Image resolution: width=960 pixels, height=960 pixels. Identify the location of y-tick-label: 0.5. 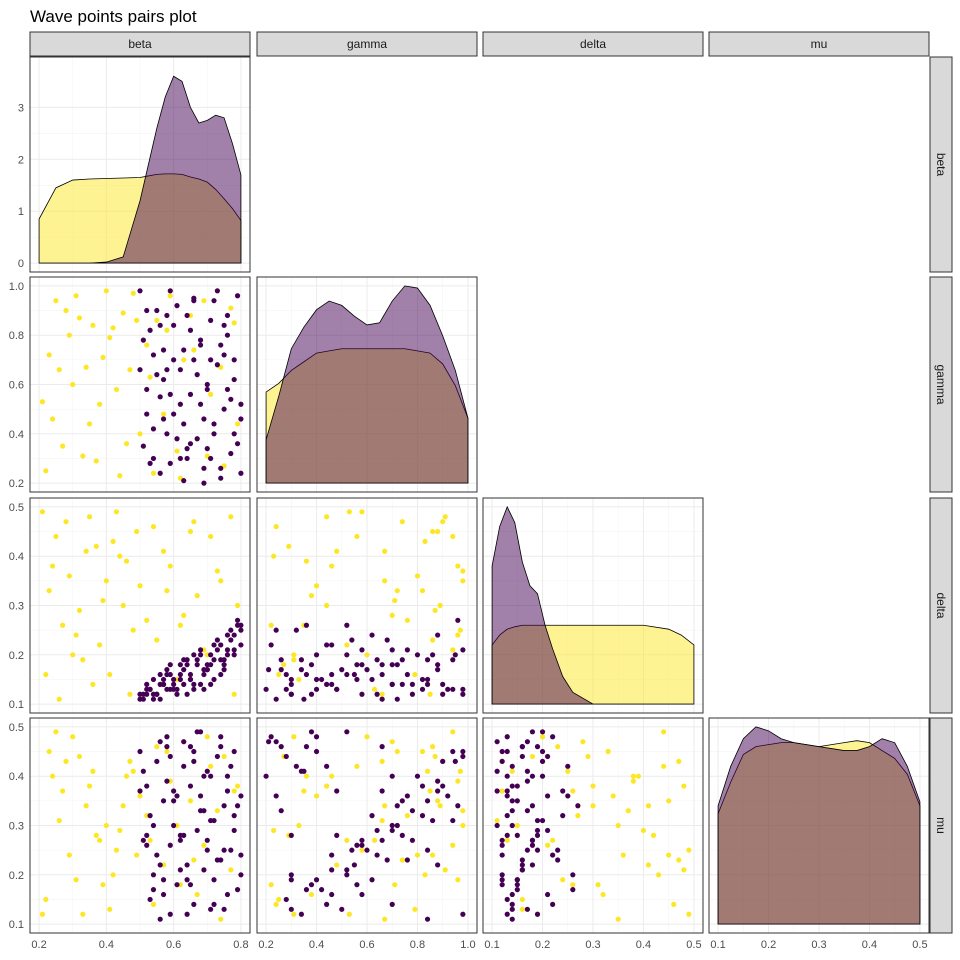
(16, 508).